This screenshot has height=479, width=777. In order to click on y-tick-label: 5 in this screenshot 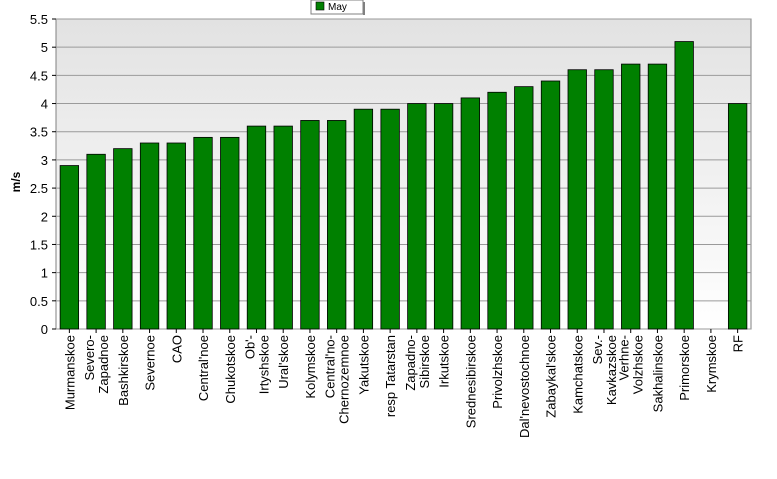, I will do `click(44, 47)`.